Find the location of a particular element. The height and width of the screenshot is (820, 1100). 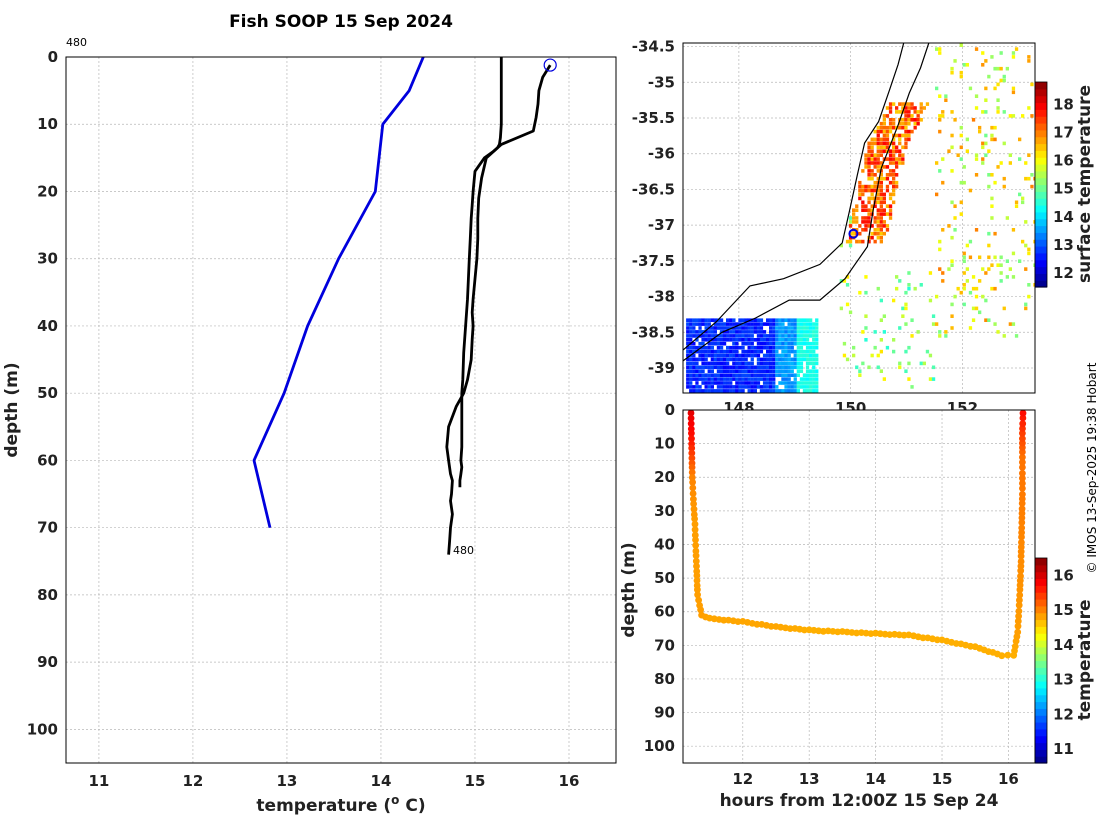

temperature-colorbar-tick-label: 11 is located at coordinates (1063, 749).